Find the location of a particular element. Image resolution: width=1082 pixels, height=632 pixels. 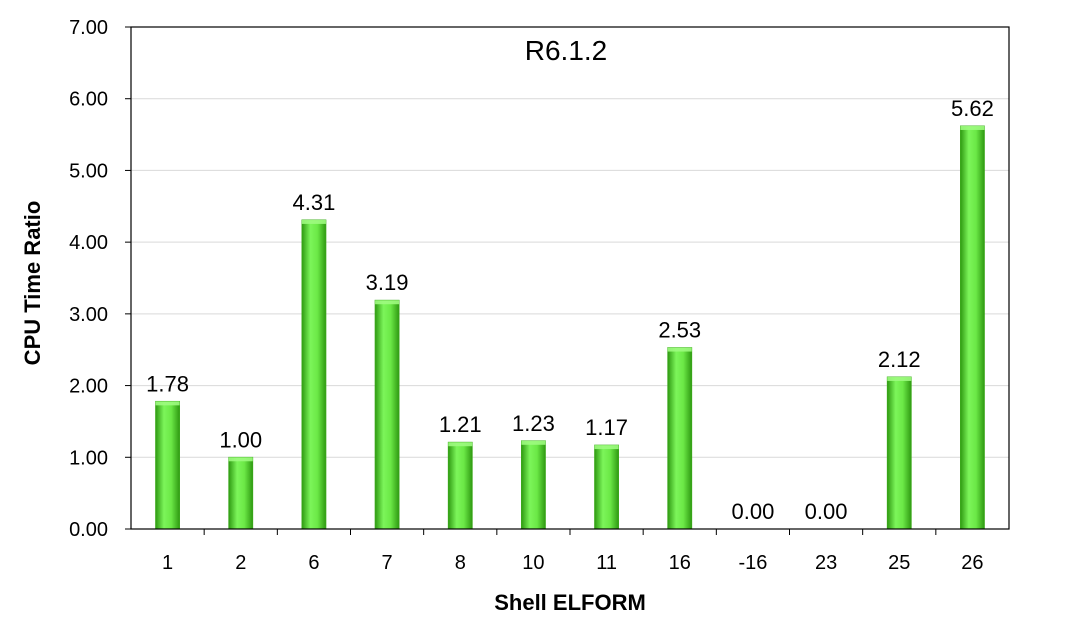

y-tick-label: 2.00 is located at coordinates (88, 387).